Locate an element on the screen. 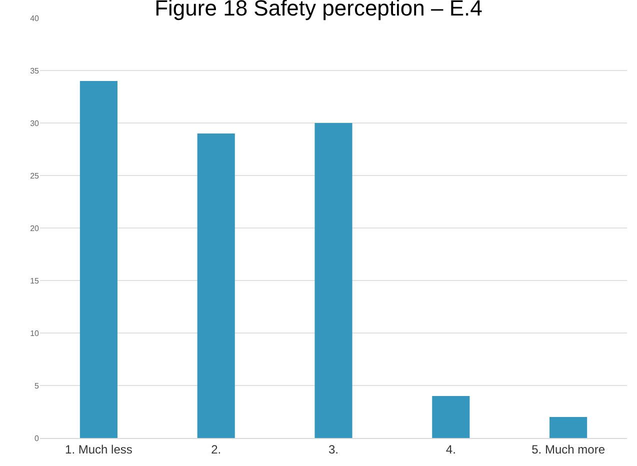  y-tick-label: 0 is located at coordinates (37, 438).